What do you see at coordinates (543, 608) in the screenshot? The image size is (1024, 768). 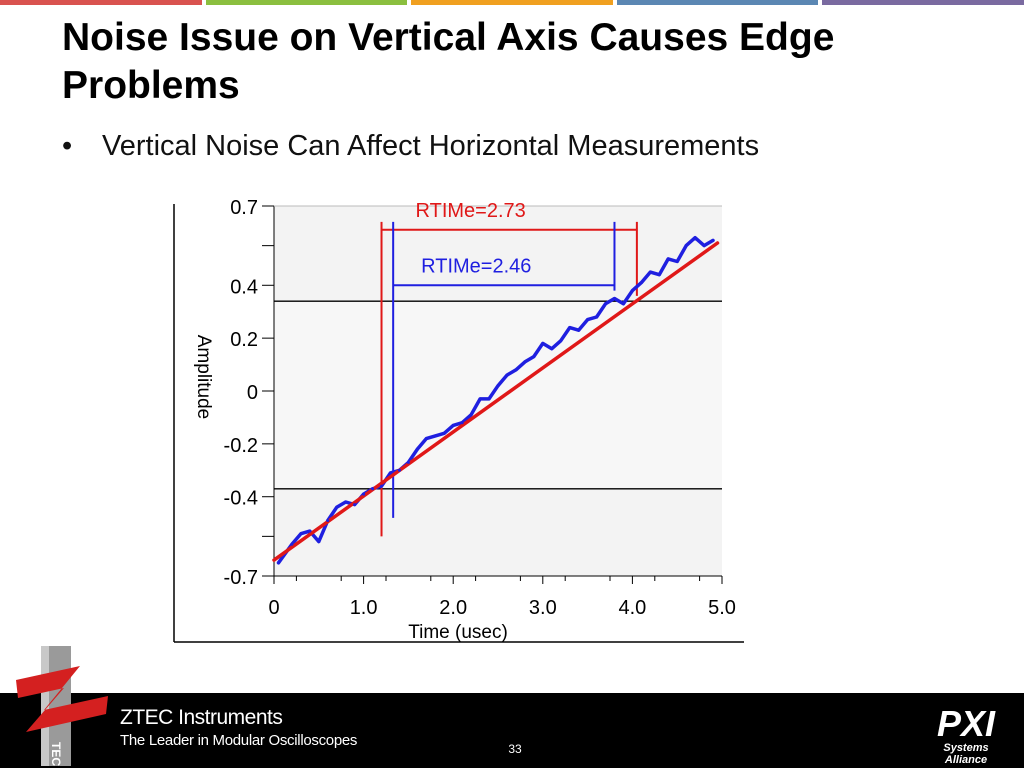 I see `x-tick-label: 3.0` at bounding box center [543, 608].